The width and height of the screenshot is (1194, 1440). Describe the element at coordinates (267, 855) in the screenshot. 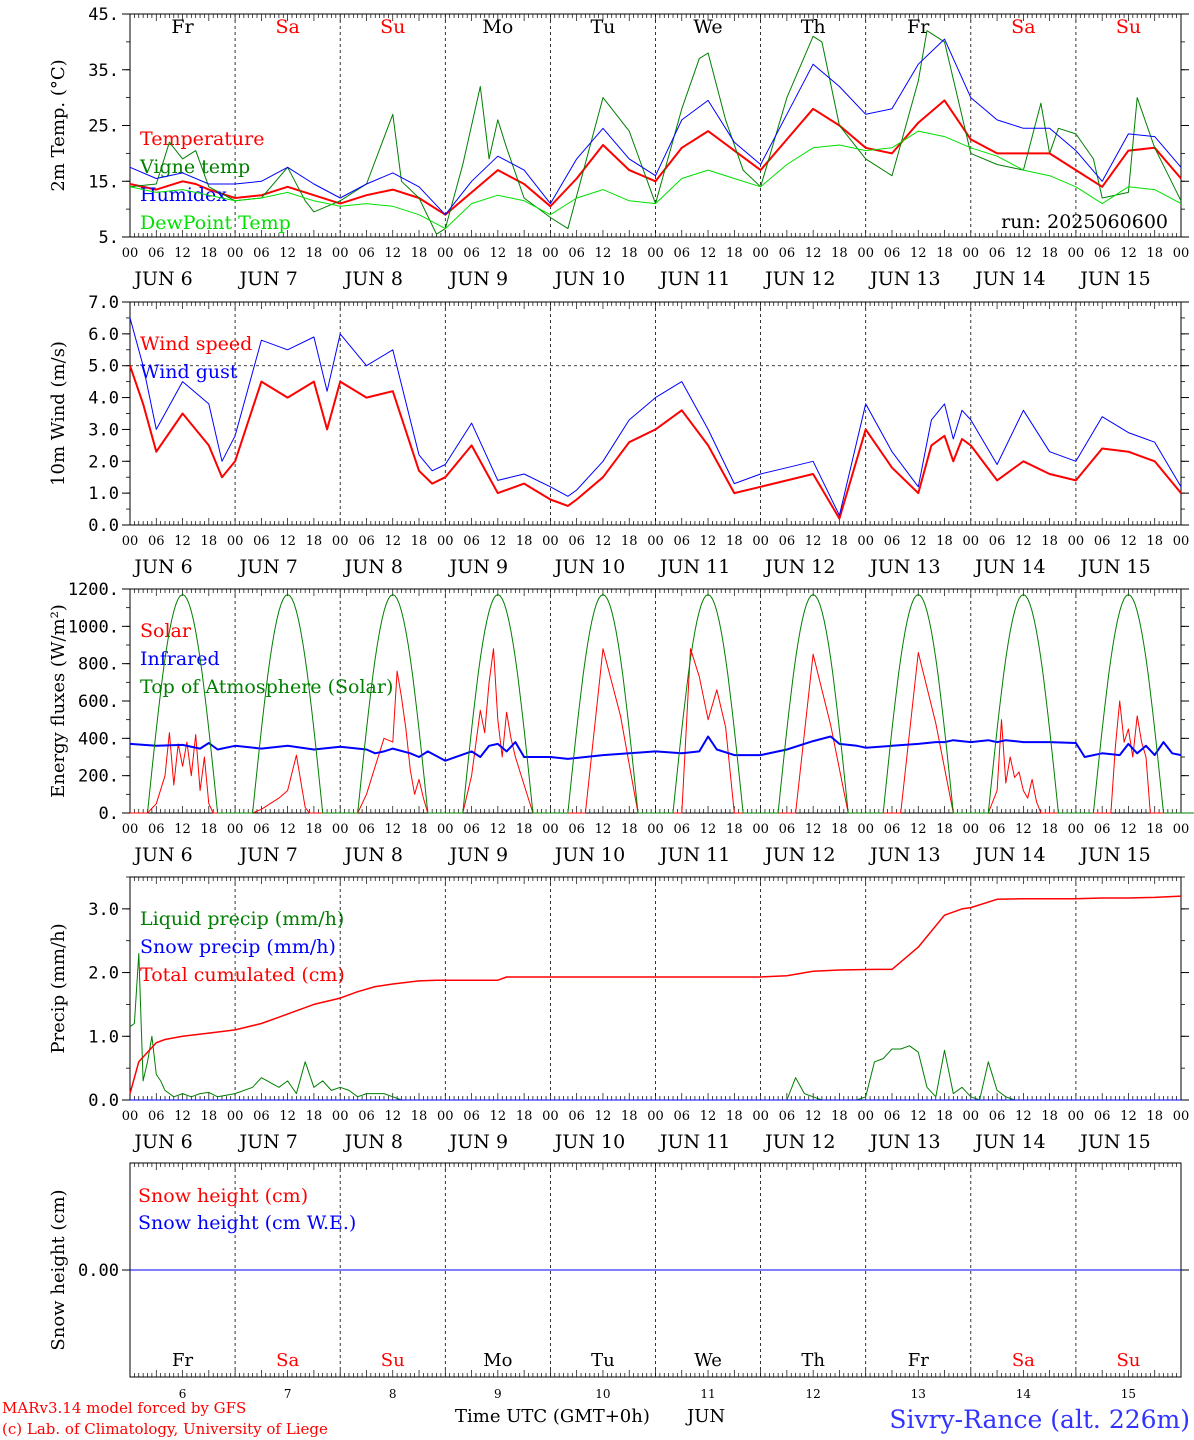

I see `date-label: JUN 7` at that location.